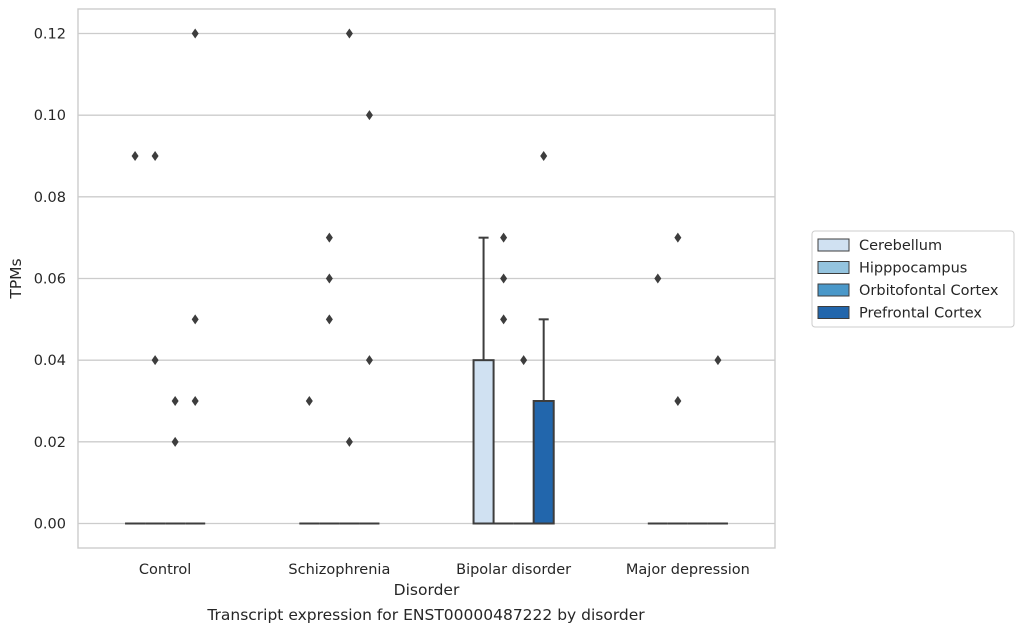 Image resolution: width=1023 pixels, height=638 pixels. I want to click on y-tick-label: 0.08, so click(50, 198).